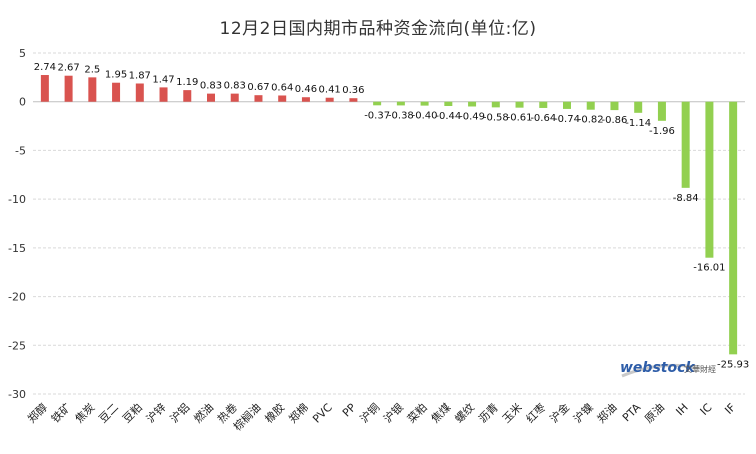 The height and width of the screenshot is (454, 756). What do you see at coordinates (700, 369) in the screenshot?
I see `logo-subtitle-text: 文華財經` at bounding box center [700, 369].